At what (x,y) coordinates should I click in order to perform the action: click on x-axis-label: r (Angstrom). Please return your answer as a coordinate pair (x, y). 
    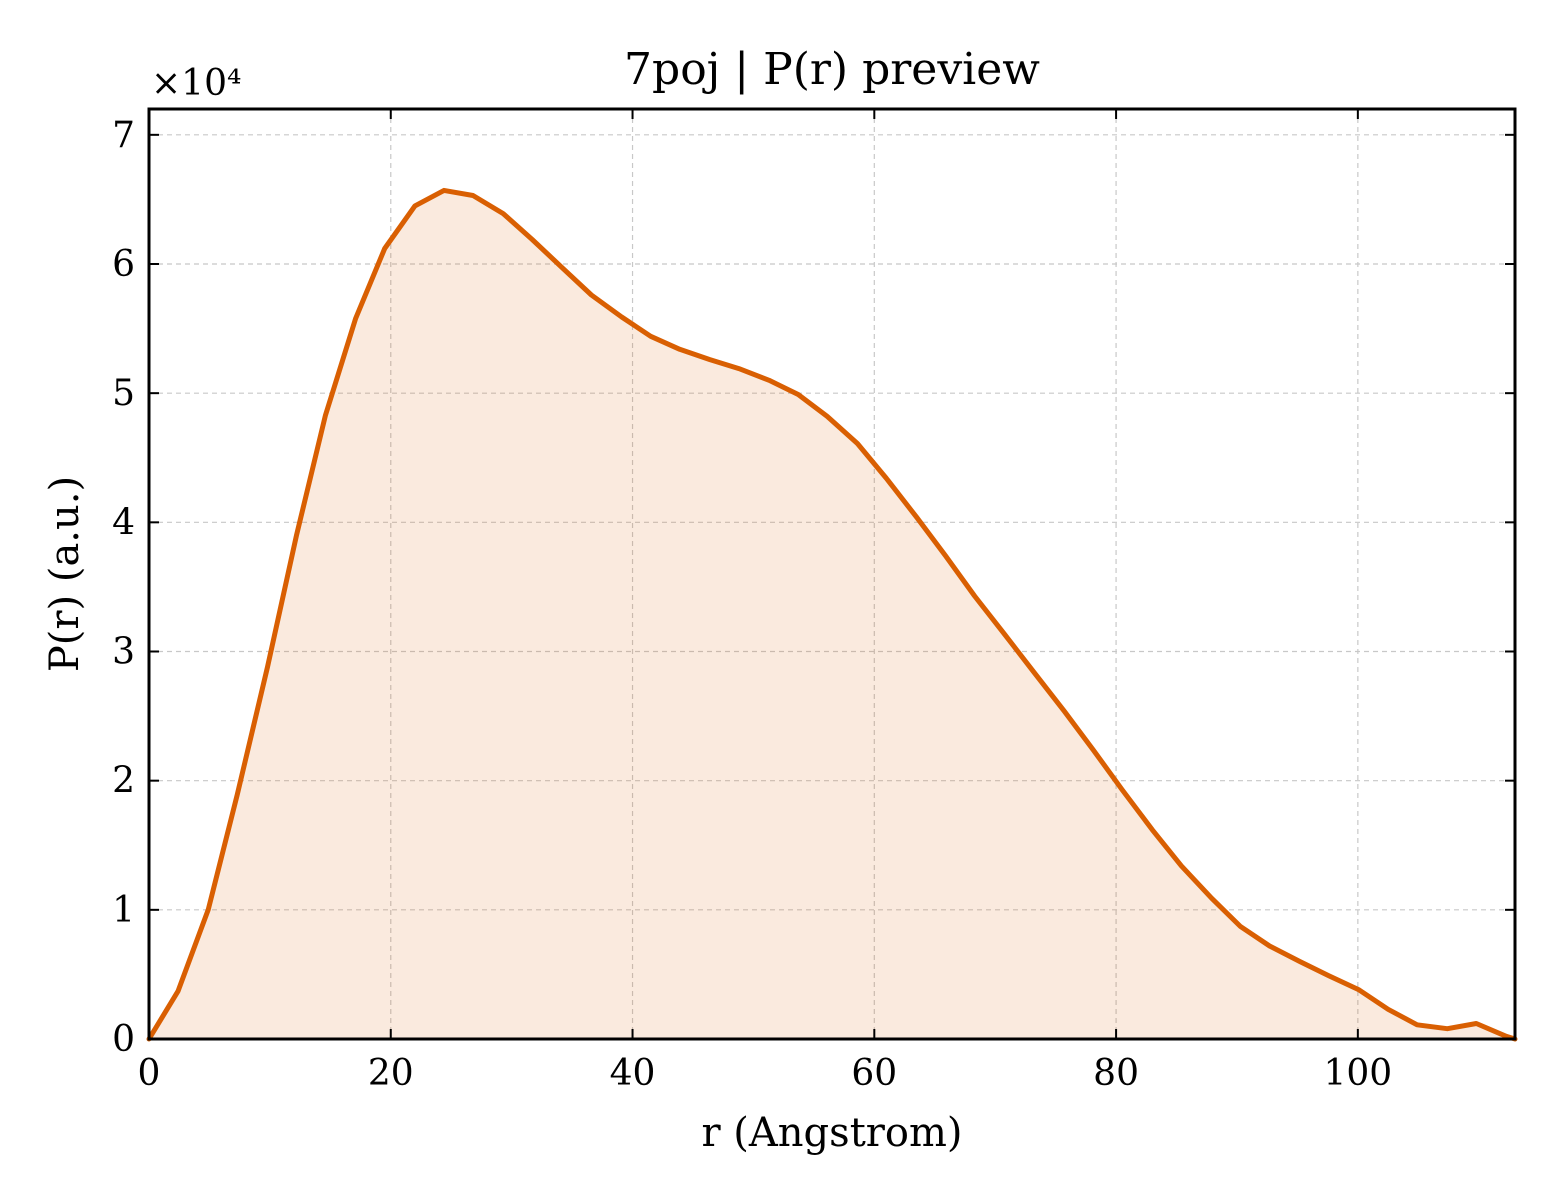
    Looking at the image, I should click on (831, 1133).